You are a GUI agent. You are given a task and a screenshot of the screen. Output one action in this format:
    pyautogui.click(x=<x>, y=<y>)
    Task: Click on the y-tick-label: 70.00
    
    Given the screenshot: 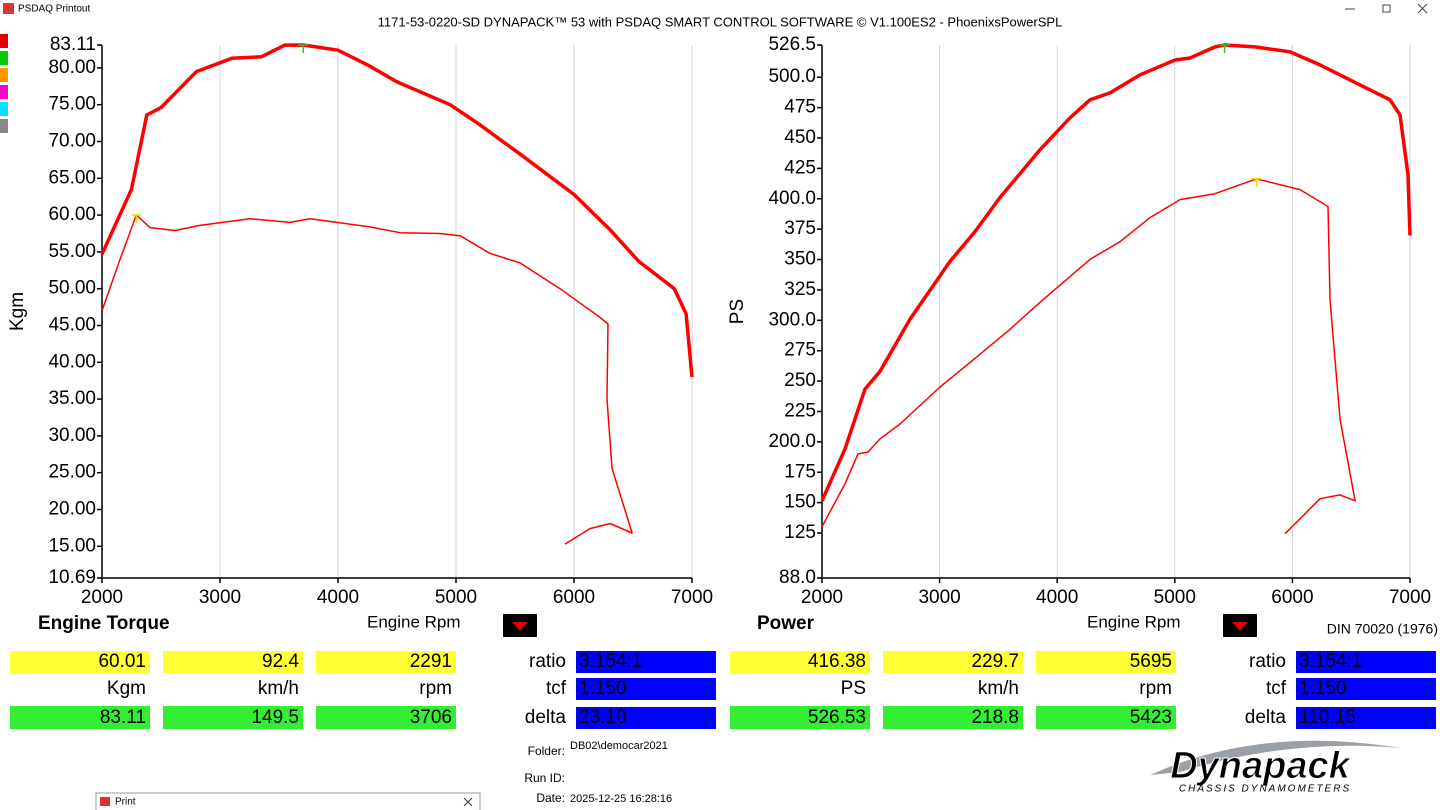 What is the action you would take?
    pyautogui.click(x=72, y=141)
    